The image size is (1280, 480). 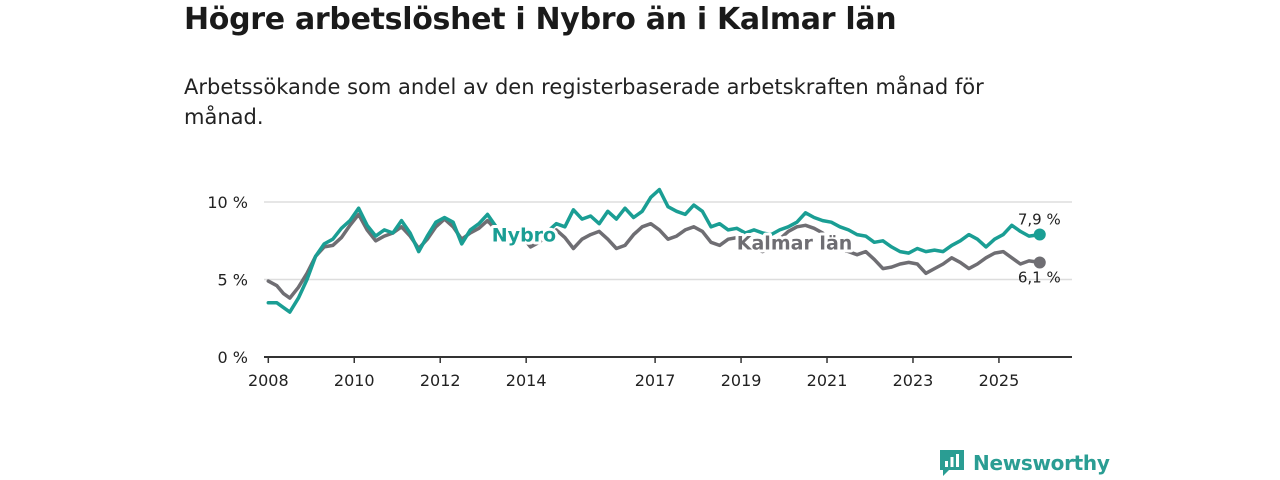 What do you see at coordinates (795, 243) in the screenshot?
I see `series-label-kalmar: Kalmar län` at bounding box center [795, 243].